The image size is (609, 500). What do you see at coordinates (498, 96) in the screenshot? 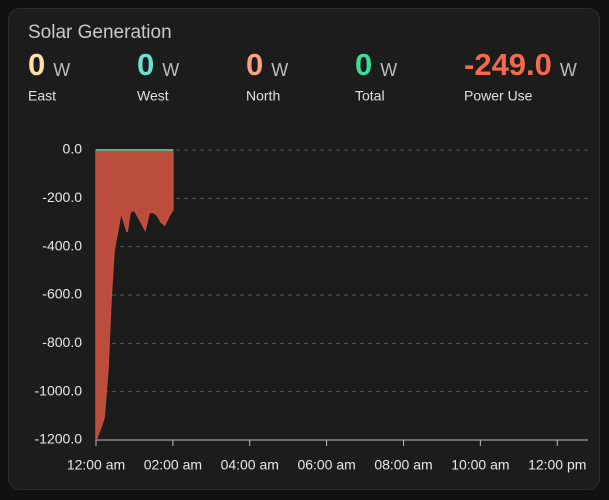
I see `stat-label: Power Use` at bounding box center [498, 96].